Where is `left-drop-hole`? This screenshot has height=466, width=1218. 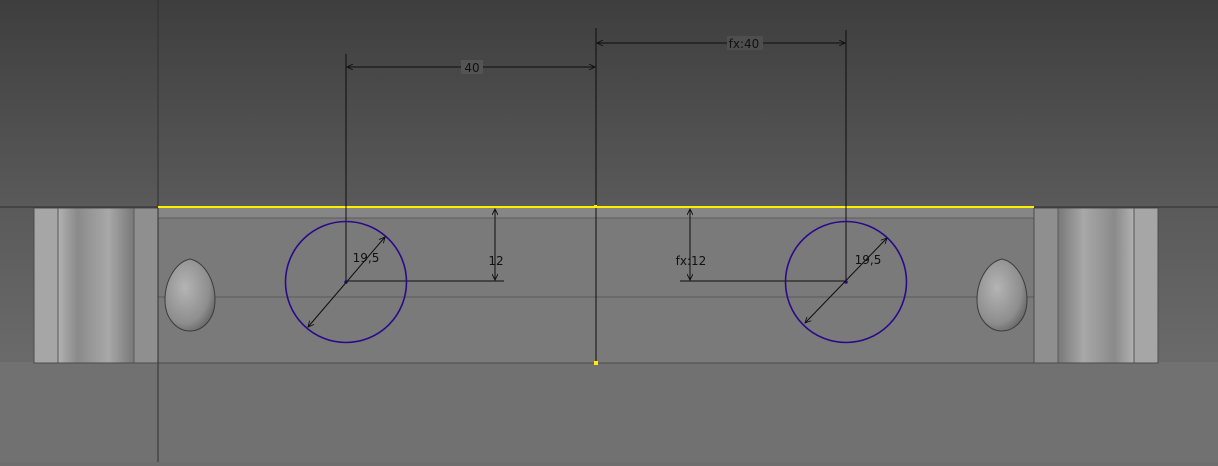
left-drop-hole is located at coordinates (190, 295).